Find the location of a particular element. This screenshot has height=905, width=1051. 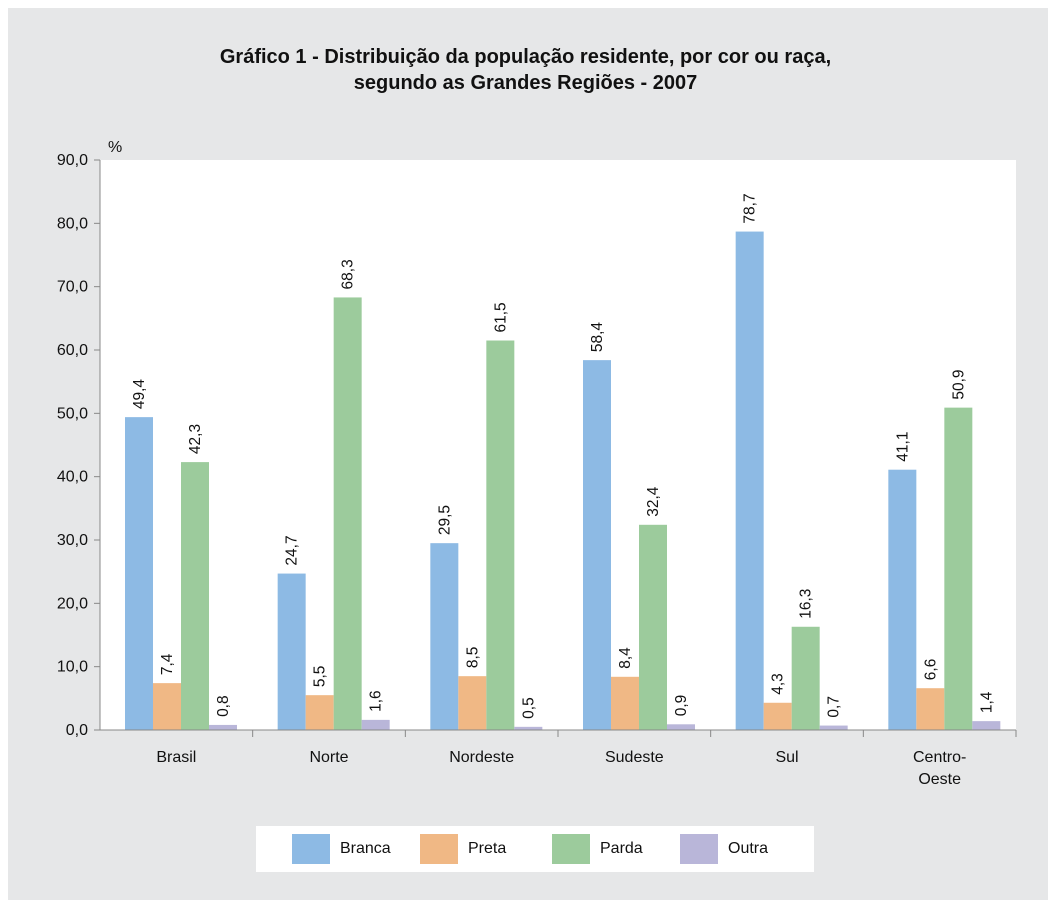

data-label: 61,5 is located at coordinates (500, 317).